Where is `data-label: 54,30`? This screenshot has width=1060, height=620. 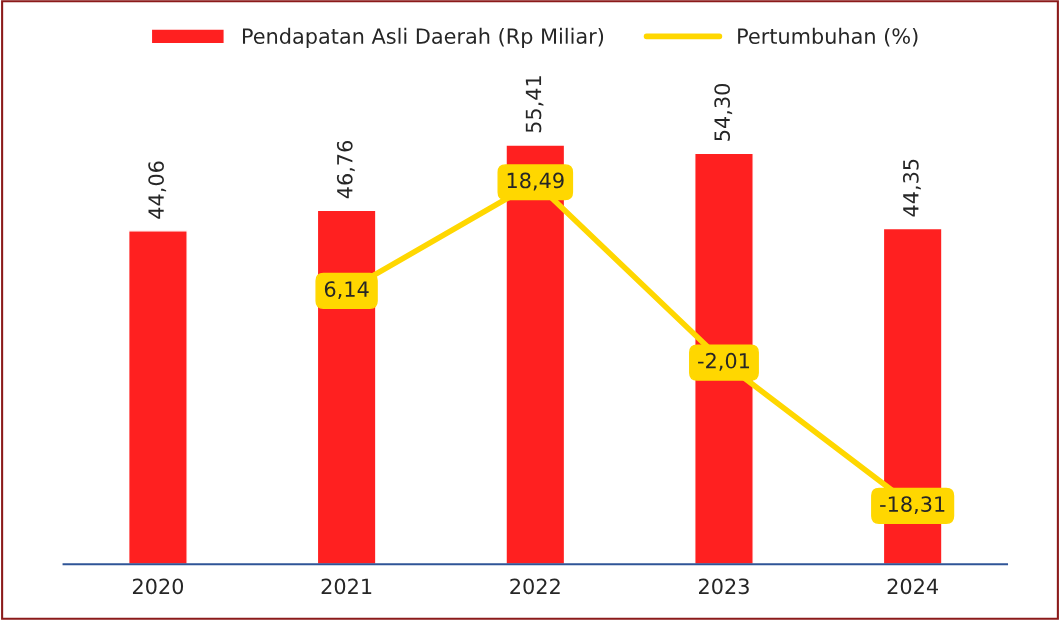 data-label: 54,30 is located at coordinates (723, 112).